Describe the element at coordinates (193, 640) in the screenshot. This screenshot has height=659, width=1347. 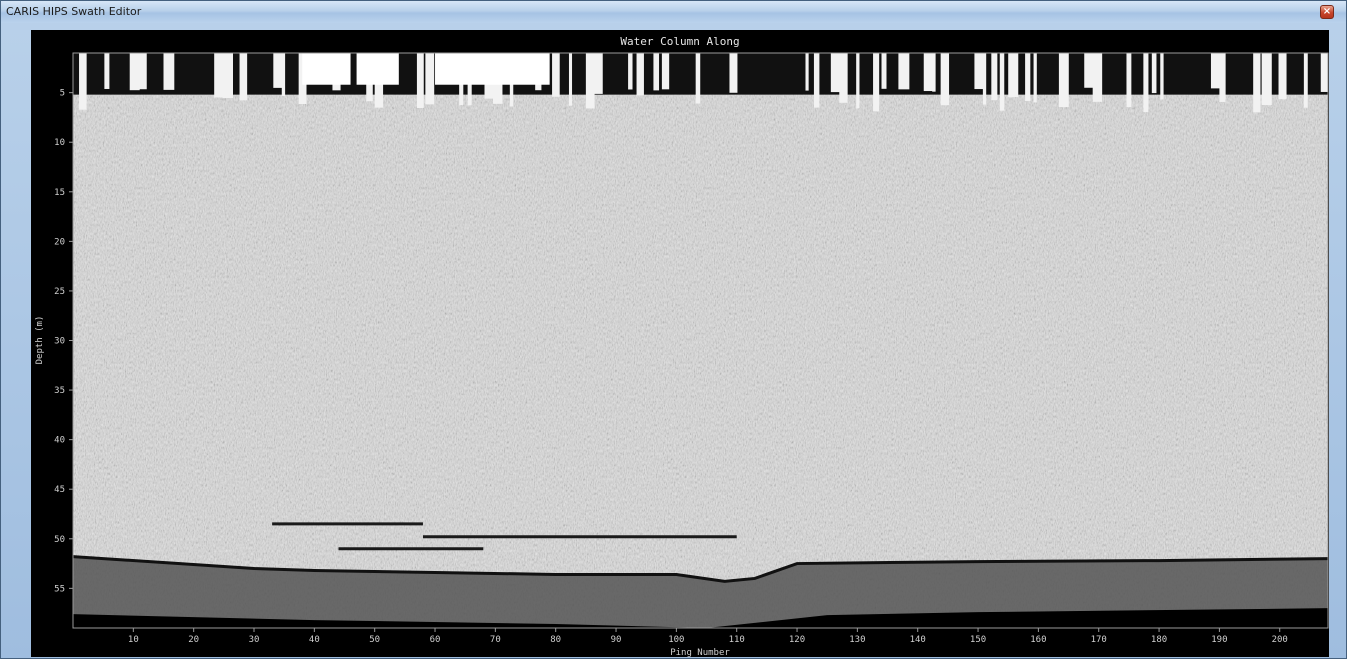
I see `x-tick-label: 20` at that location.